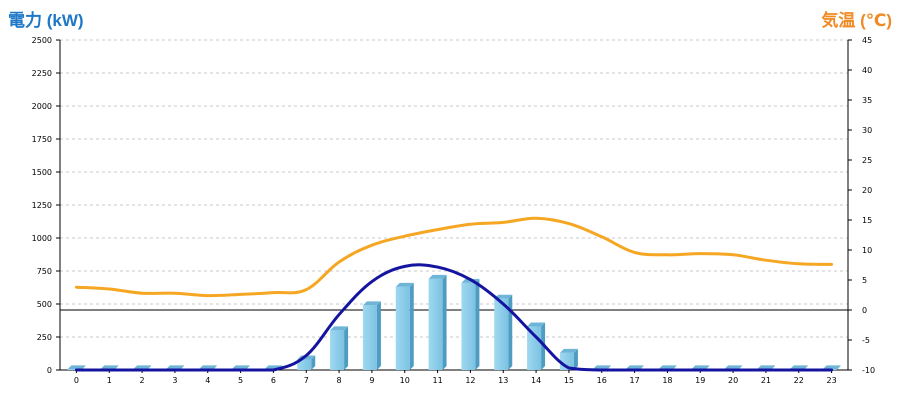  Describe the element at coordinates (634, 380) in the screenshot. I see `x-tick-label: 17` at that location.